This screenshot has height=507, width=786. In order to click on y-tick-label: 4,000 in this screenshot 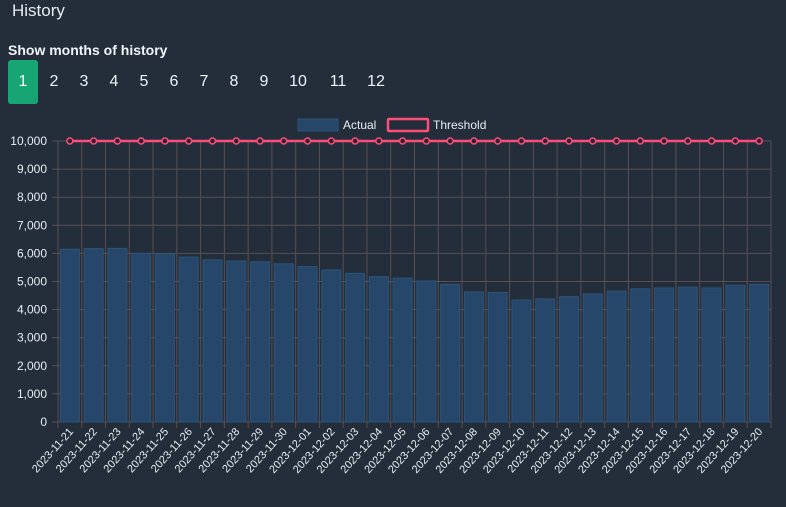, I will do `click(32, 310)`.